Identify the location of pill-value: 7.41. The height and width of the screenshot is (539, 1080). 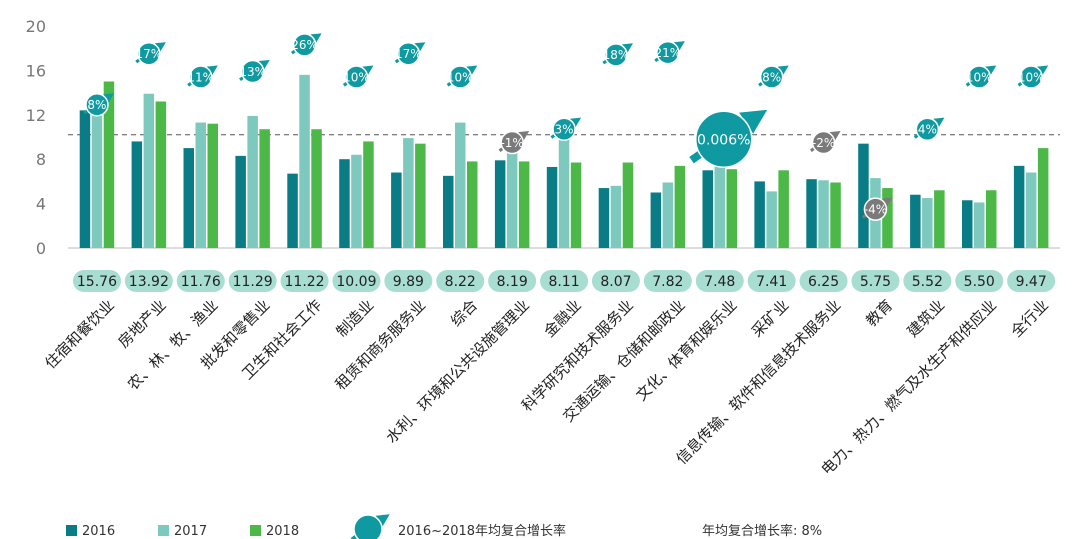
(771, 282).